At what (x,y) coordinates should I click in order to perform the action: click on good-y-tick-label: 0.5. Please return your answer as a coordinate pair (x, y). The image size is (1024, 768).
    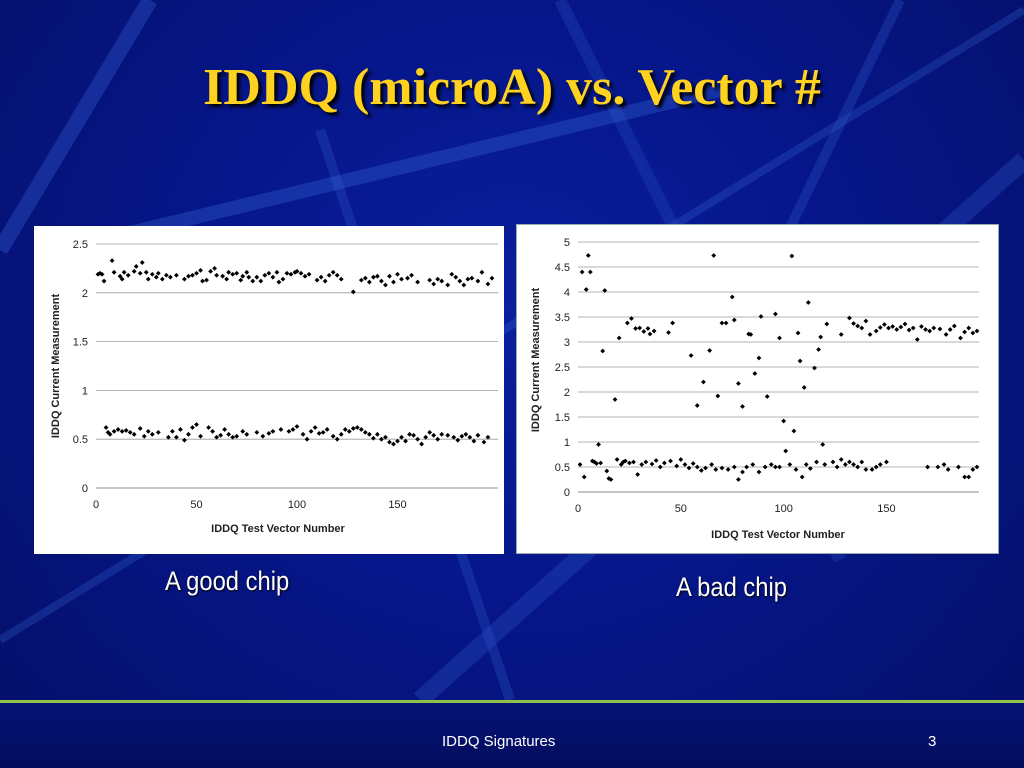
    Looking at the image, I should click on (80, 440).